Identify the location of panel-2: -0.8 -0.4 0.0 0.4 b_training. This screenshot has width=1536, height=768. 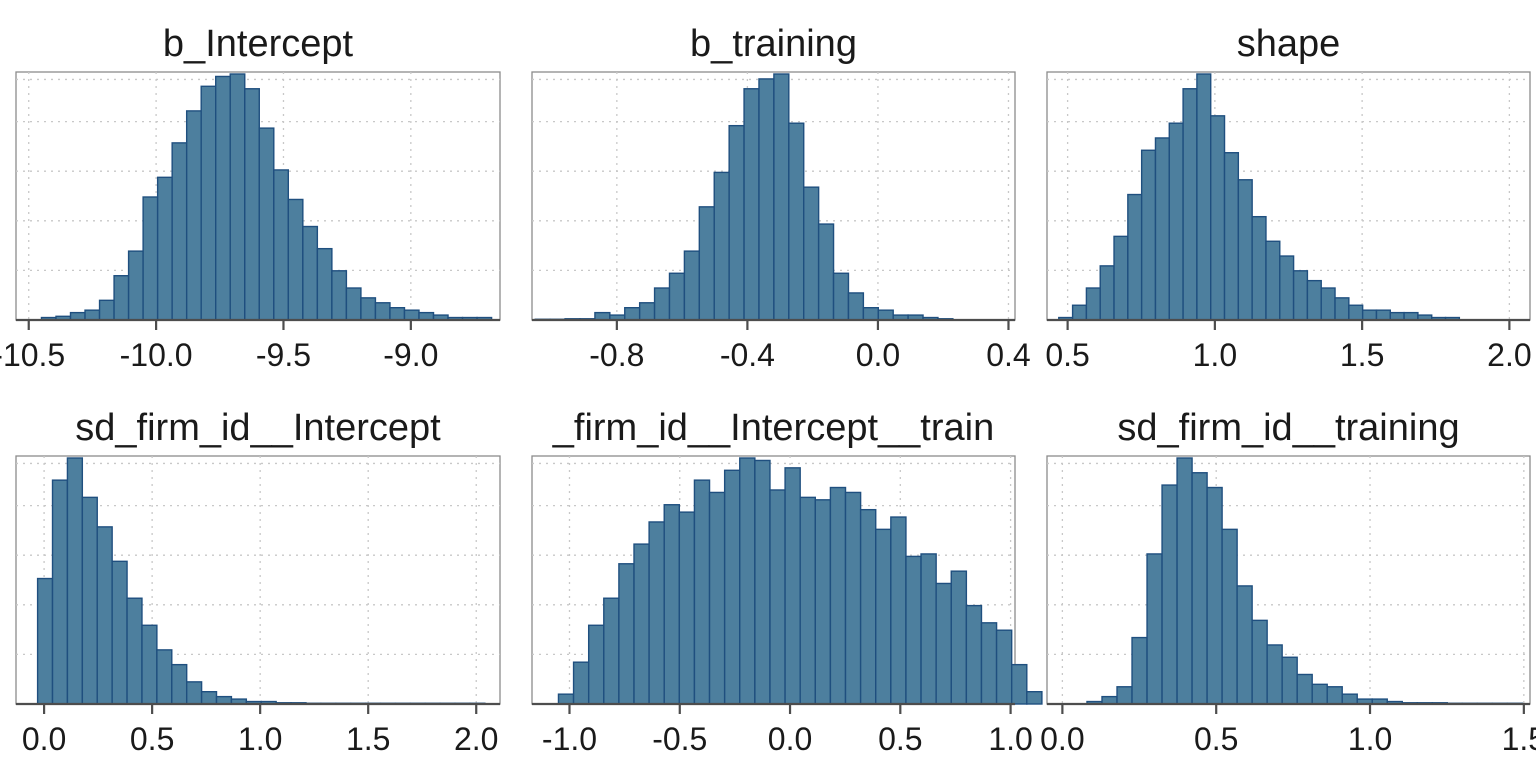
(781, 198).